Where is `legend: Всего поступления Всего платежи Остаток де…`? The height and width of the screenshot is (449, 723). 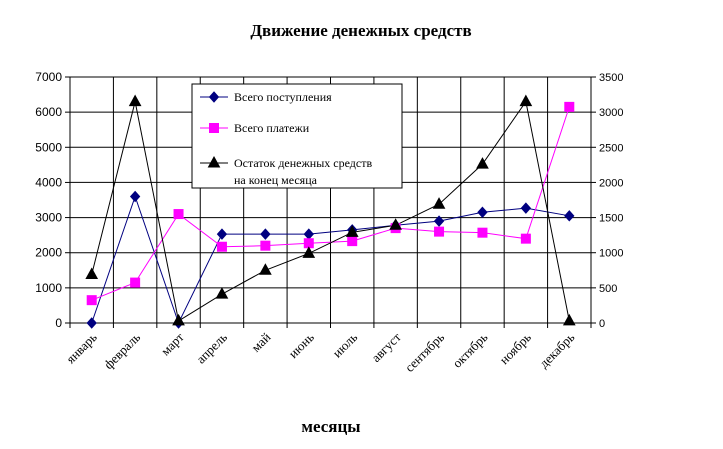
legend: Всего поступления Всего платежи Остаток де… is located at coordinates (297, 136).